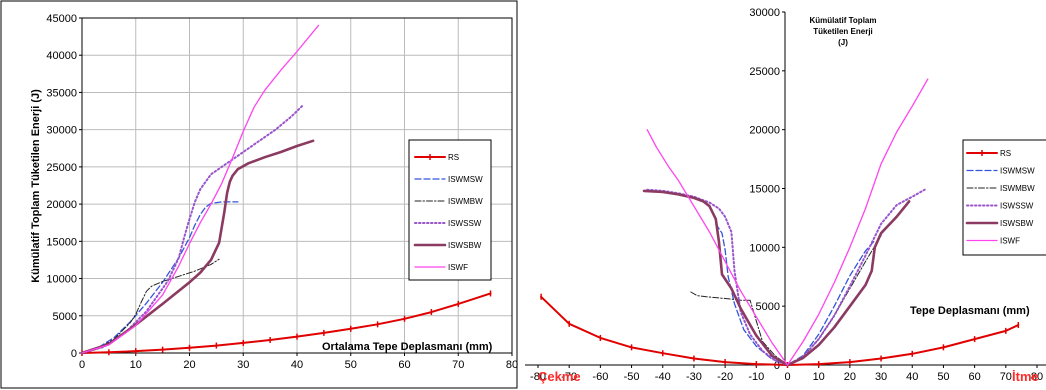 The height and width of the screenshot is (390, 1046). I want to click on x-tick-label: -50, so click(632, 377).